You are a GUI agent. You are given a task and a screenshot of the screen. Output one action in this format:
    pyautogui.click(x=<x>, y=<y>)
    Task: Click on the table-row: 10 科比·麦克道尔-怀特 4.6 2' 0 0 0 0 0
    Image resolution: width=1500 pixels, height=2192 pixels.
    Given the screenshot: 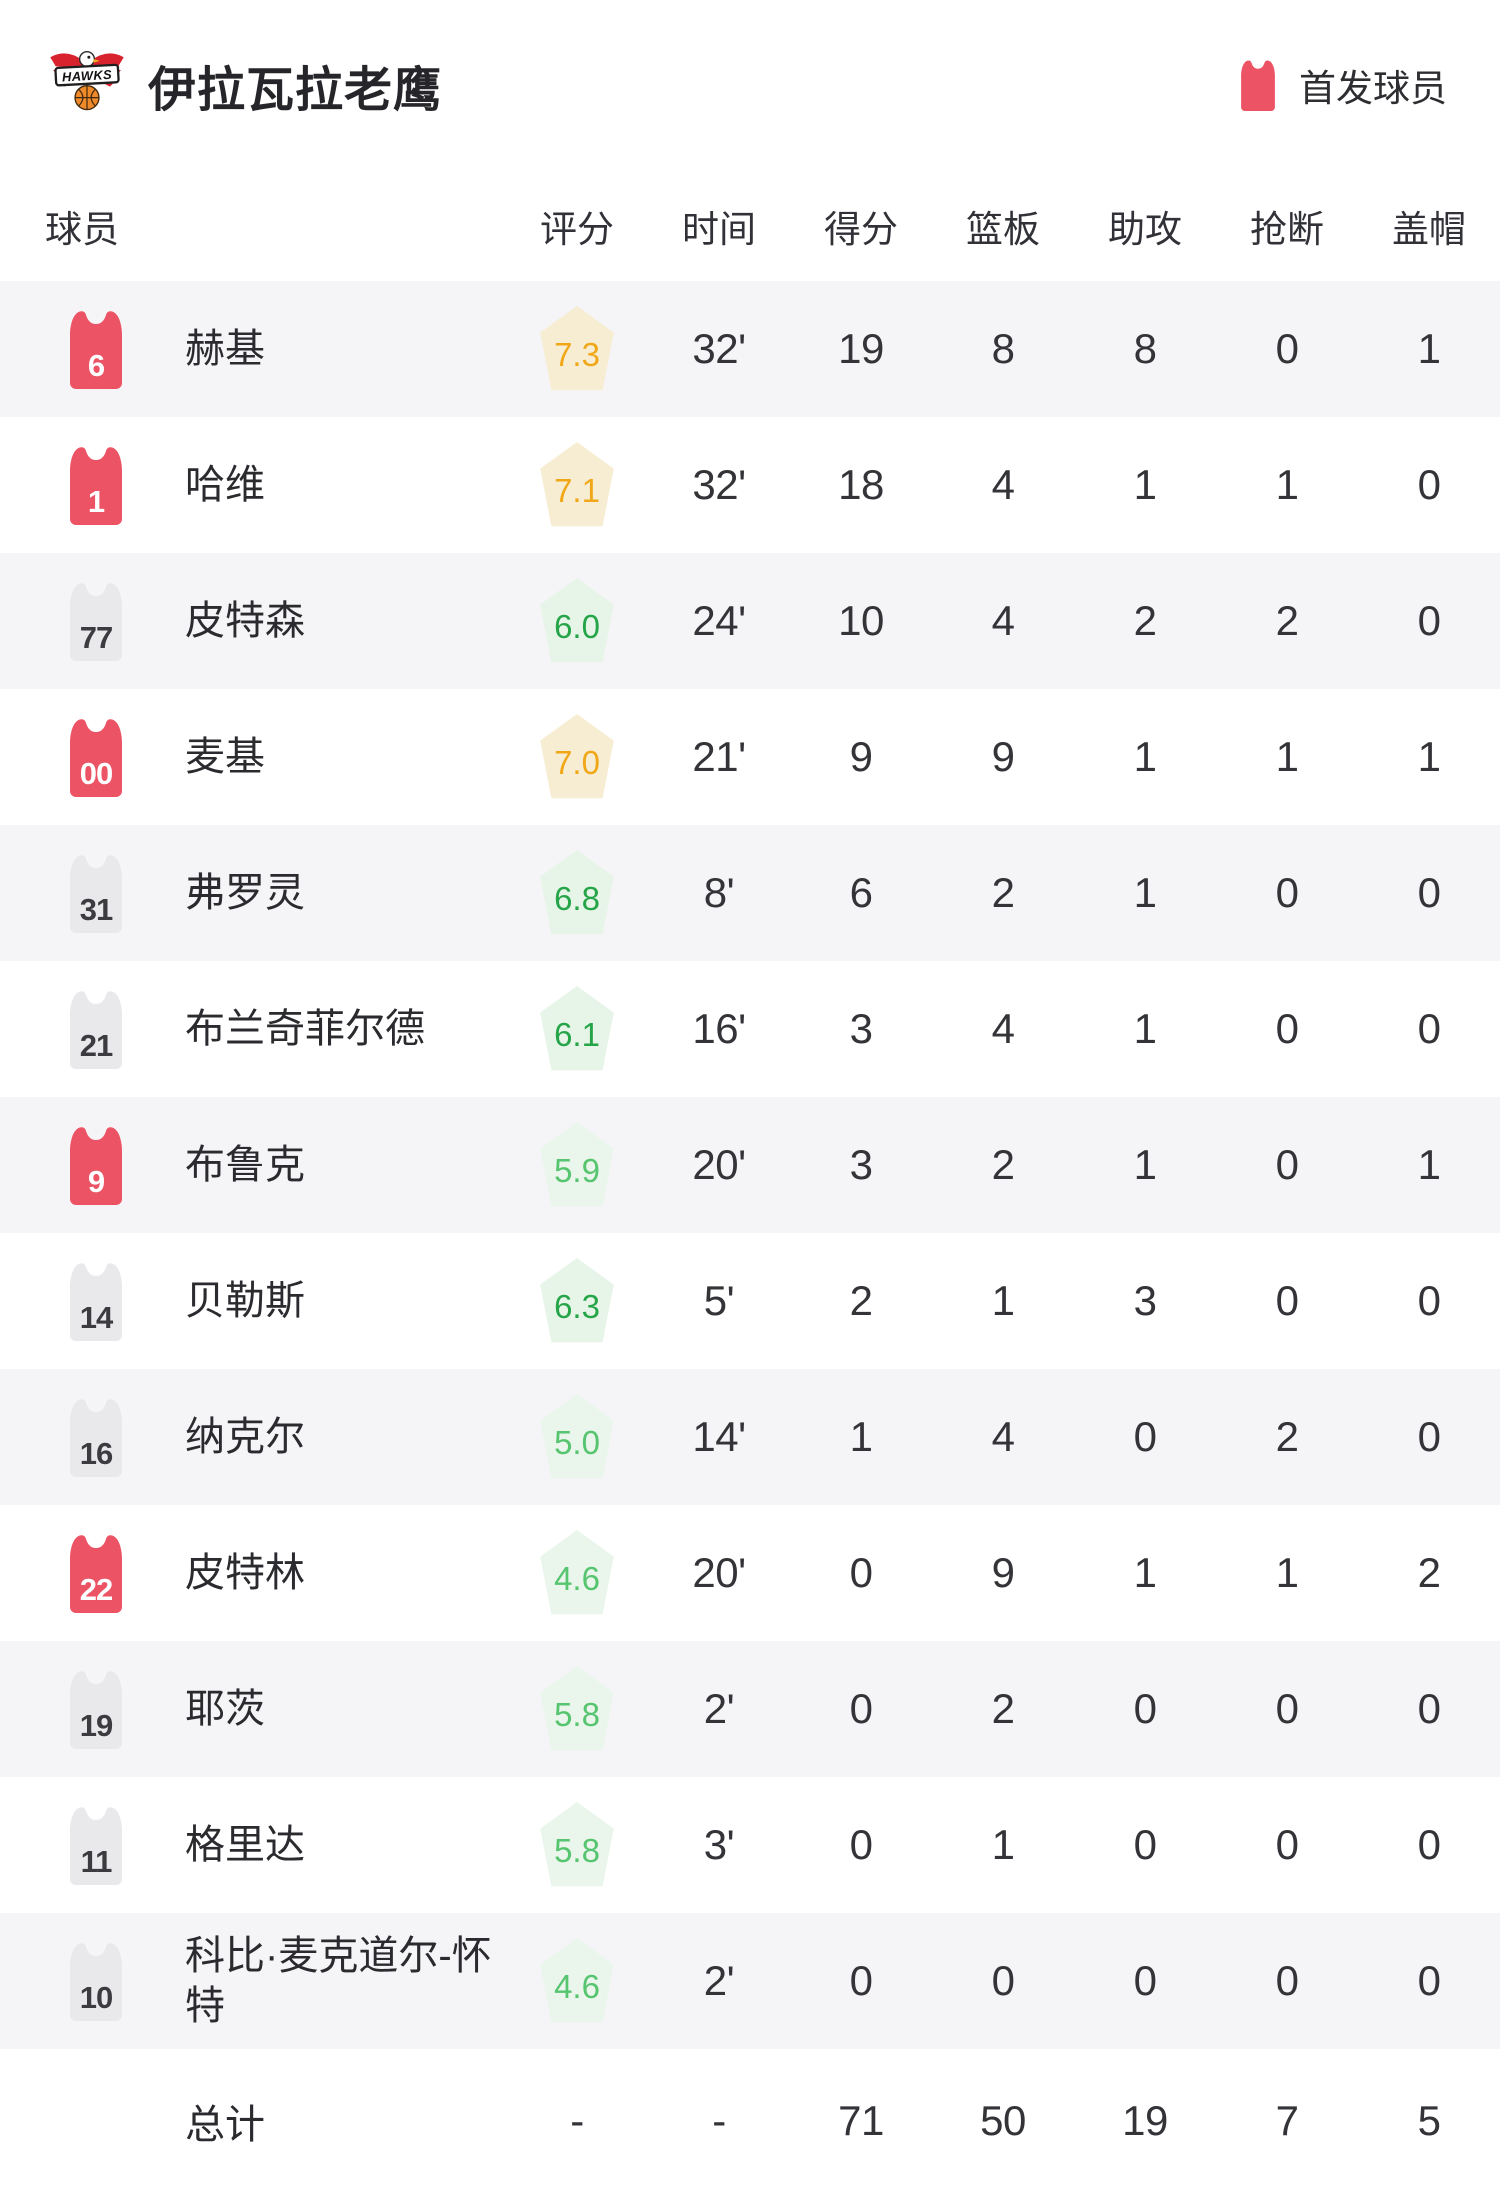 What is the action you would take?
    pyautogui.click(x=750, y=1981)
    